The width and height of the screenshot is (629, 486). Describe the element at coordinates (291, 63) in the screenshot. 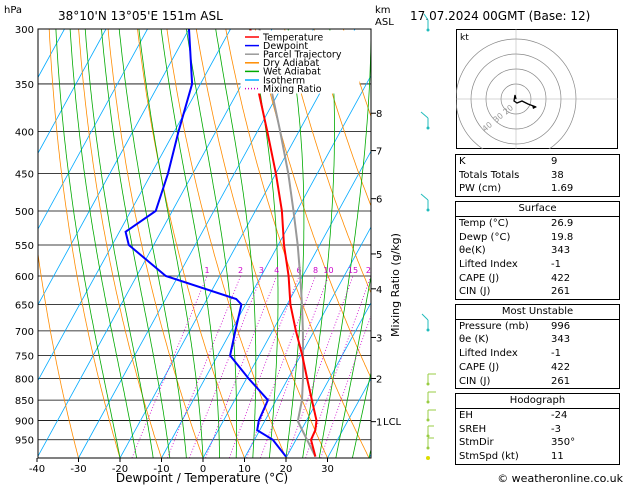

I see `legend-item-label: Dry Adiabat` at that location.